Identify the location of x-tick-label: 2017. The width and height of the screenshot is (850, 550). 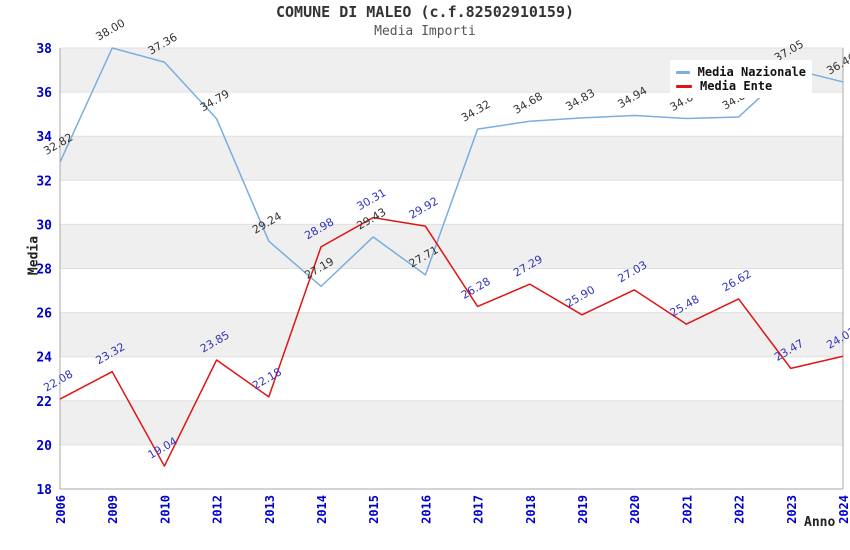
(479, 509).